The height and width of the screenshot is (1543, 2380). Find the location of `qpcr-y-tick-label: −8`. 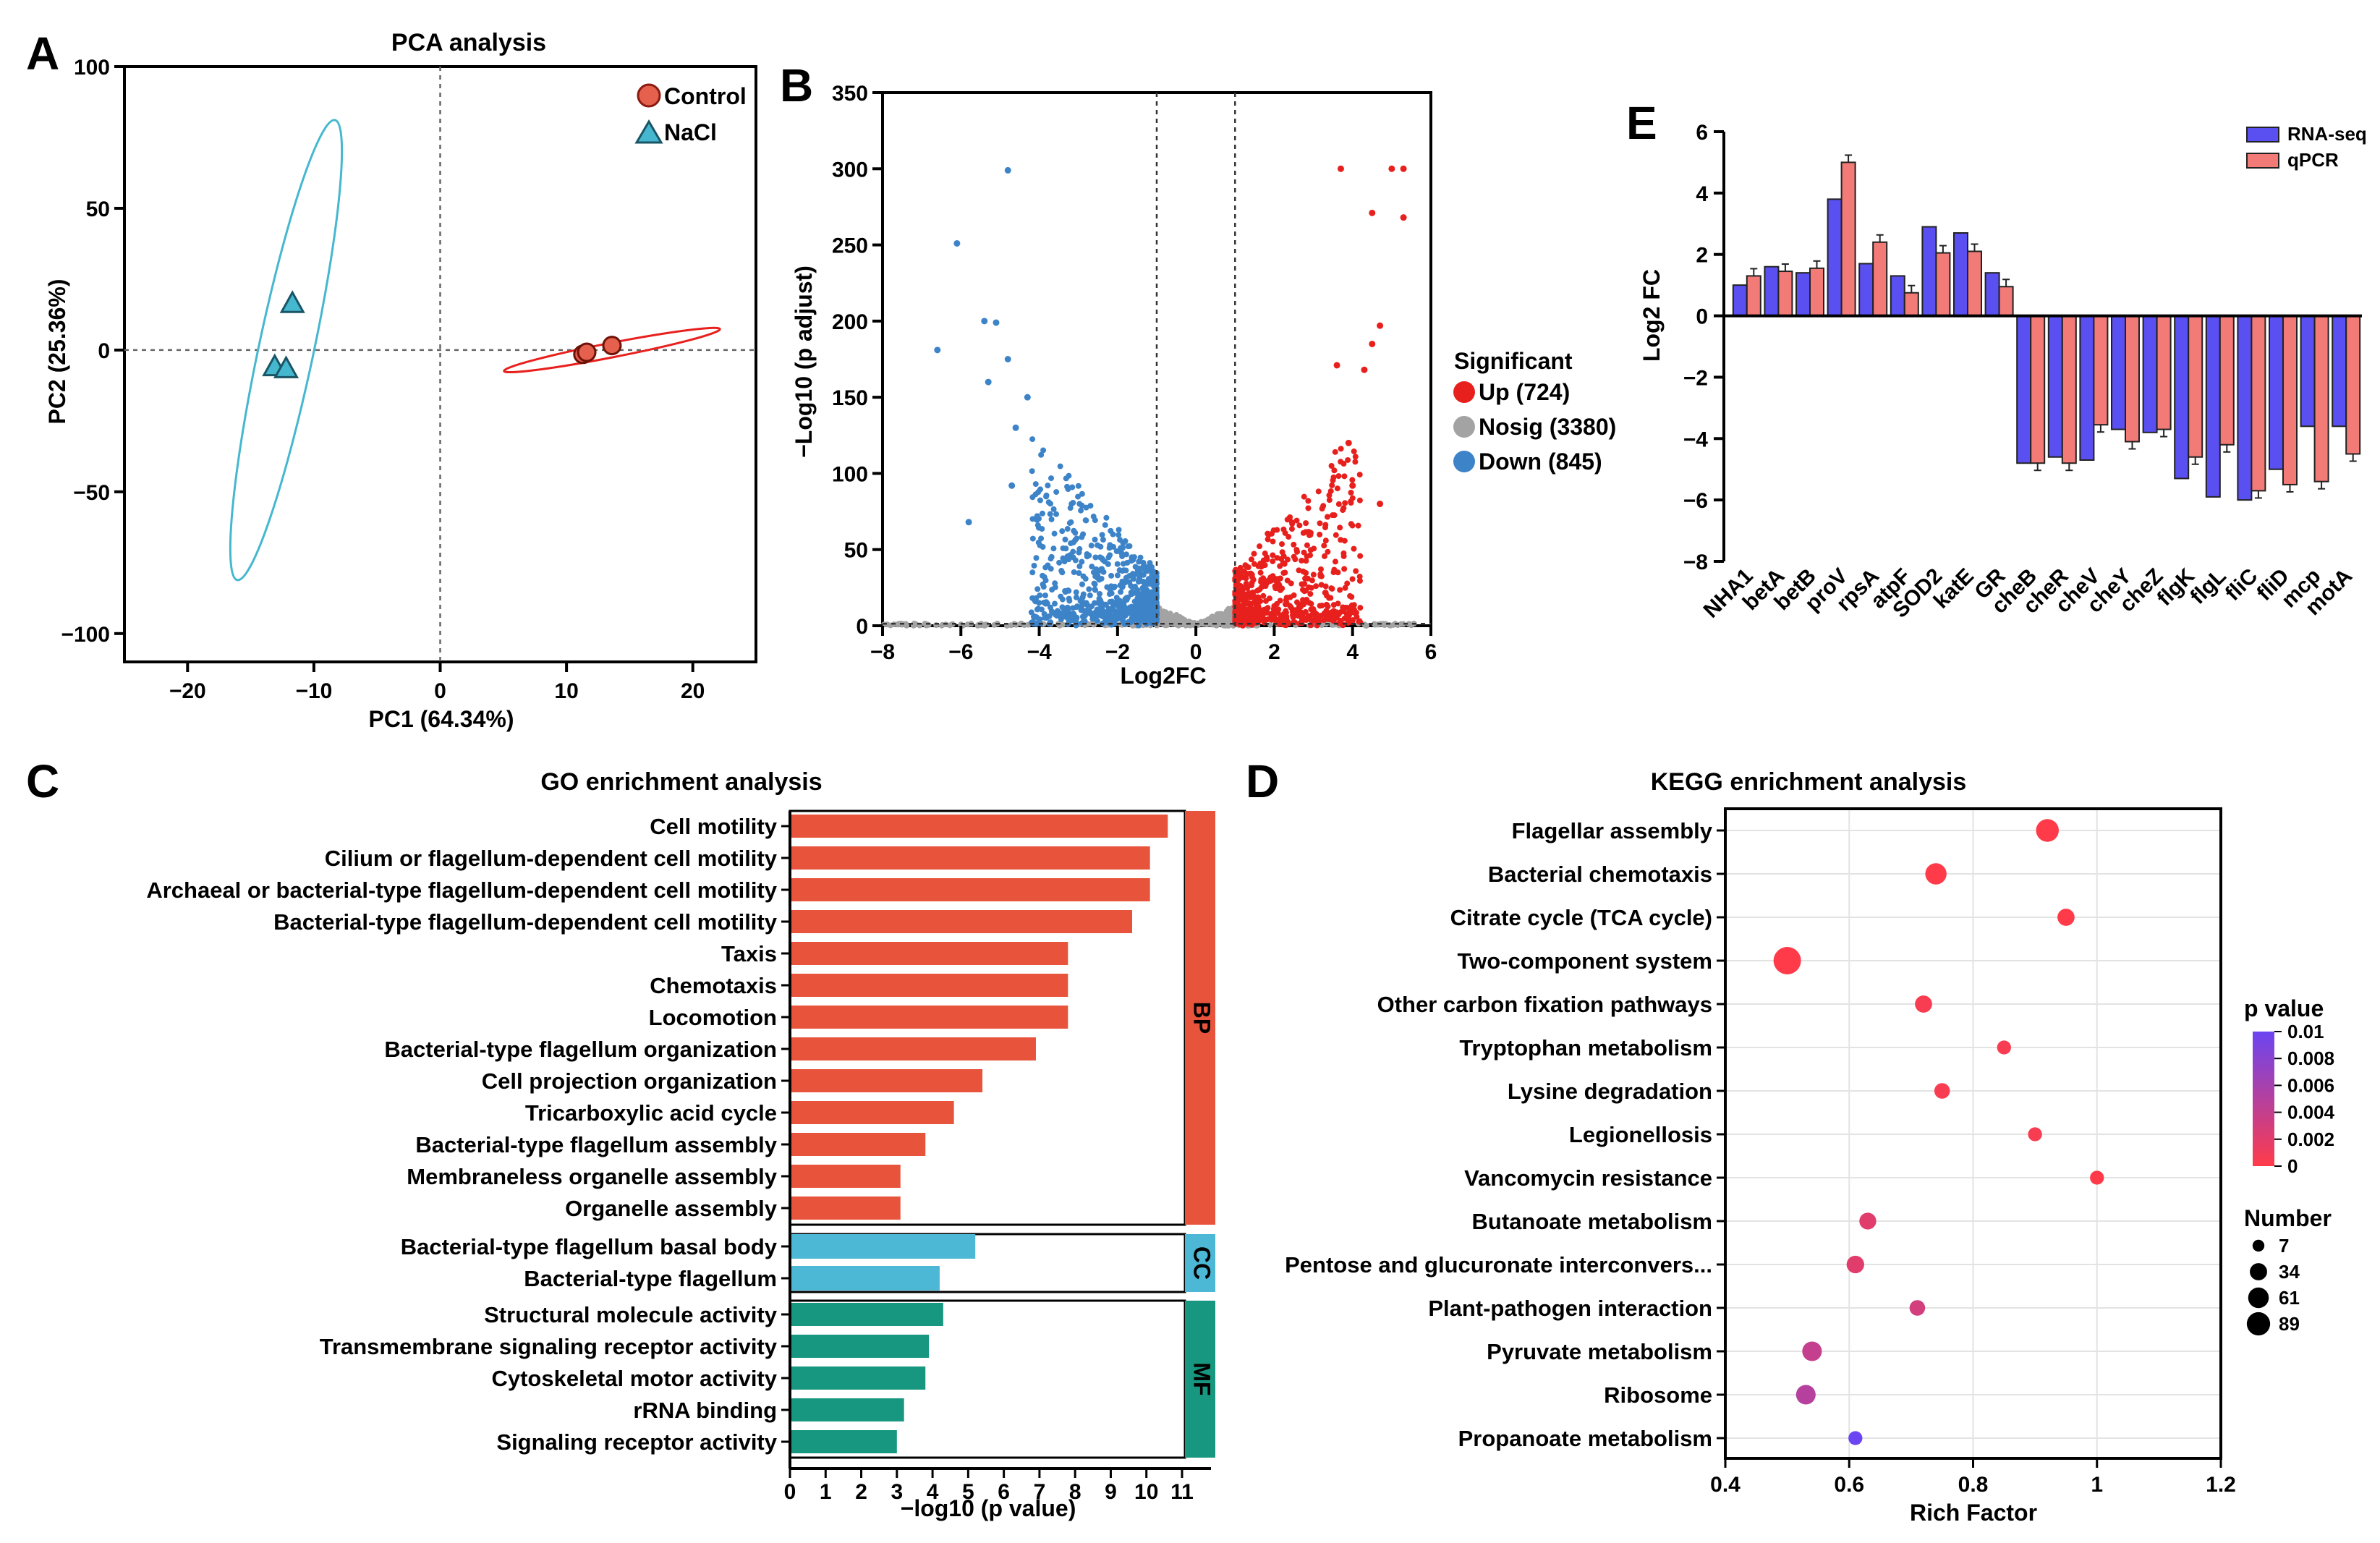

qpcr-y-tick-label: −8 is located at coordinates (1695, 562).